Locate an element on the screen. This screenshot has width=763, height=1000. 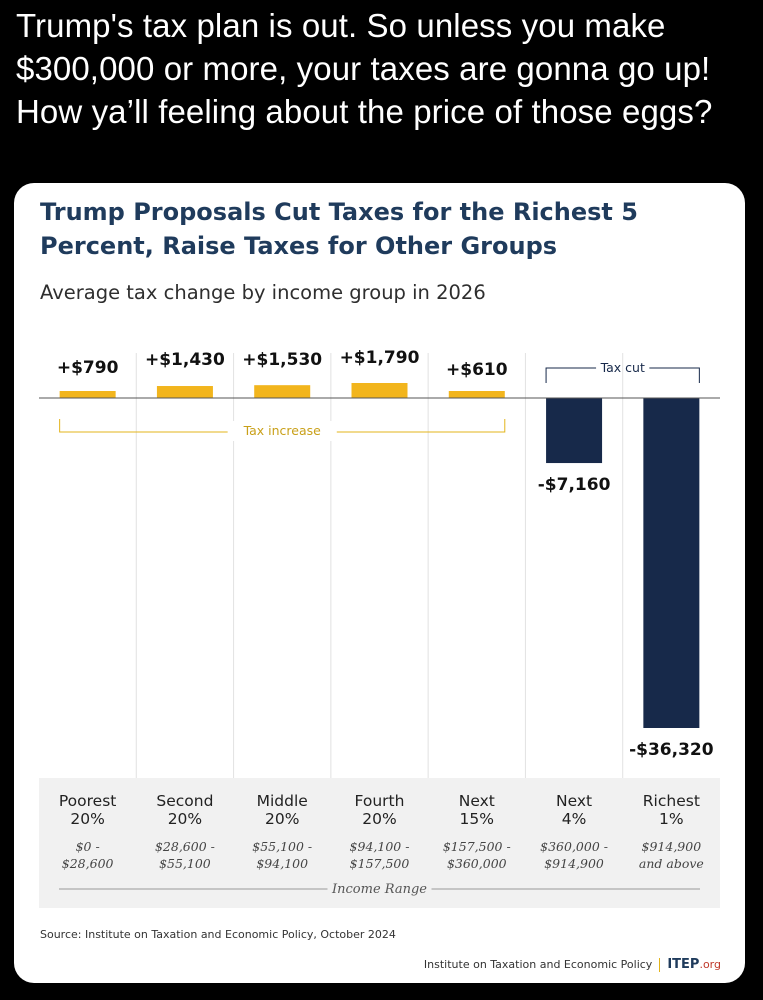
footer-separator is located at coordinates (660, 964).